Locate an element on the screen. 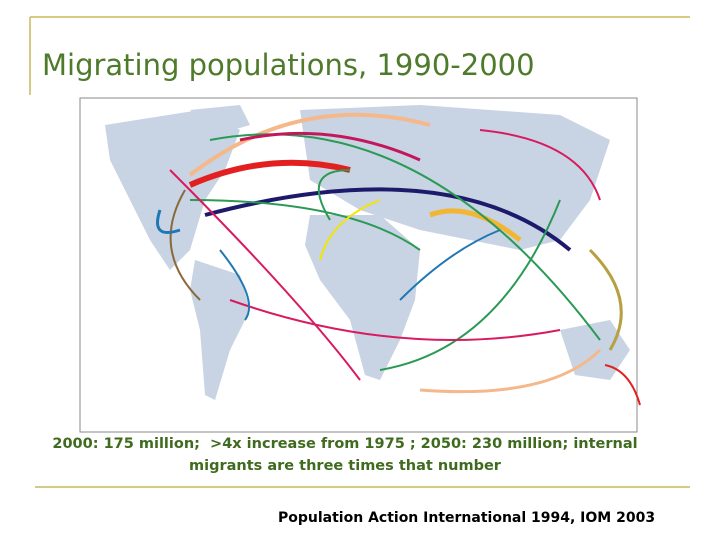  title: Migrating populations, 1990-2000 is located at coordinates (288, 65).